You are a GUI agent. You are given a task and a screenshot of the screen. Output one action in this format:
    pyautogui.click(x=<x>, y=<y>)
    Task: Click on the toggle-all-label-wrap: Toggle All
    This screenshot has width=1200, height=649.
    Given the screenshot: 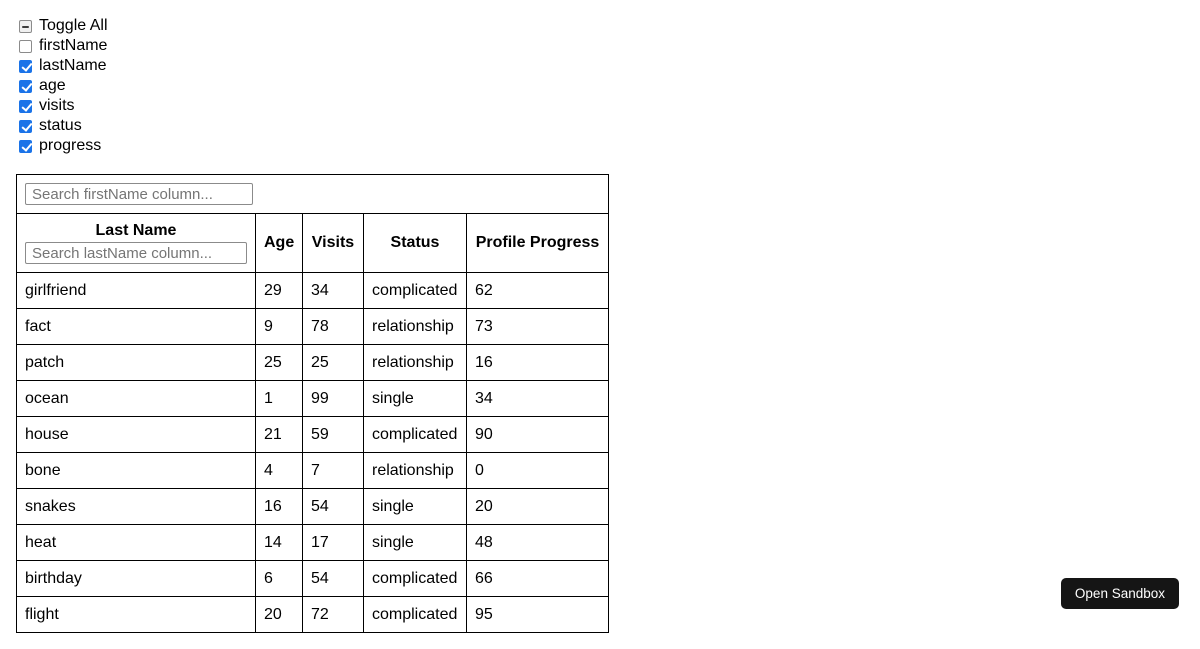 What is the action you would take?
    pyautogui.click(x=62, y=26)
    